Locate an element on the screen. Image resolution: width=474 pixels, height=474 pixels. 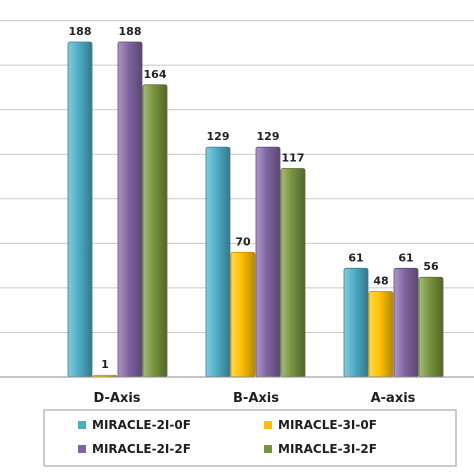
legend-box is located at coordinates (250, 438).